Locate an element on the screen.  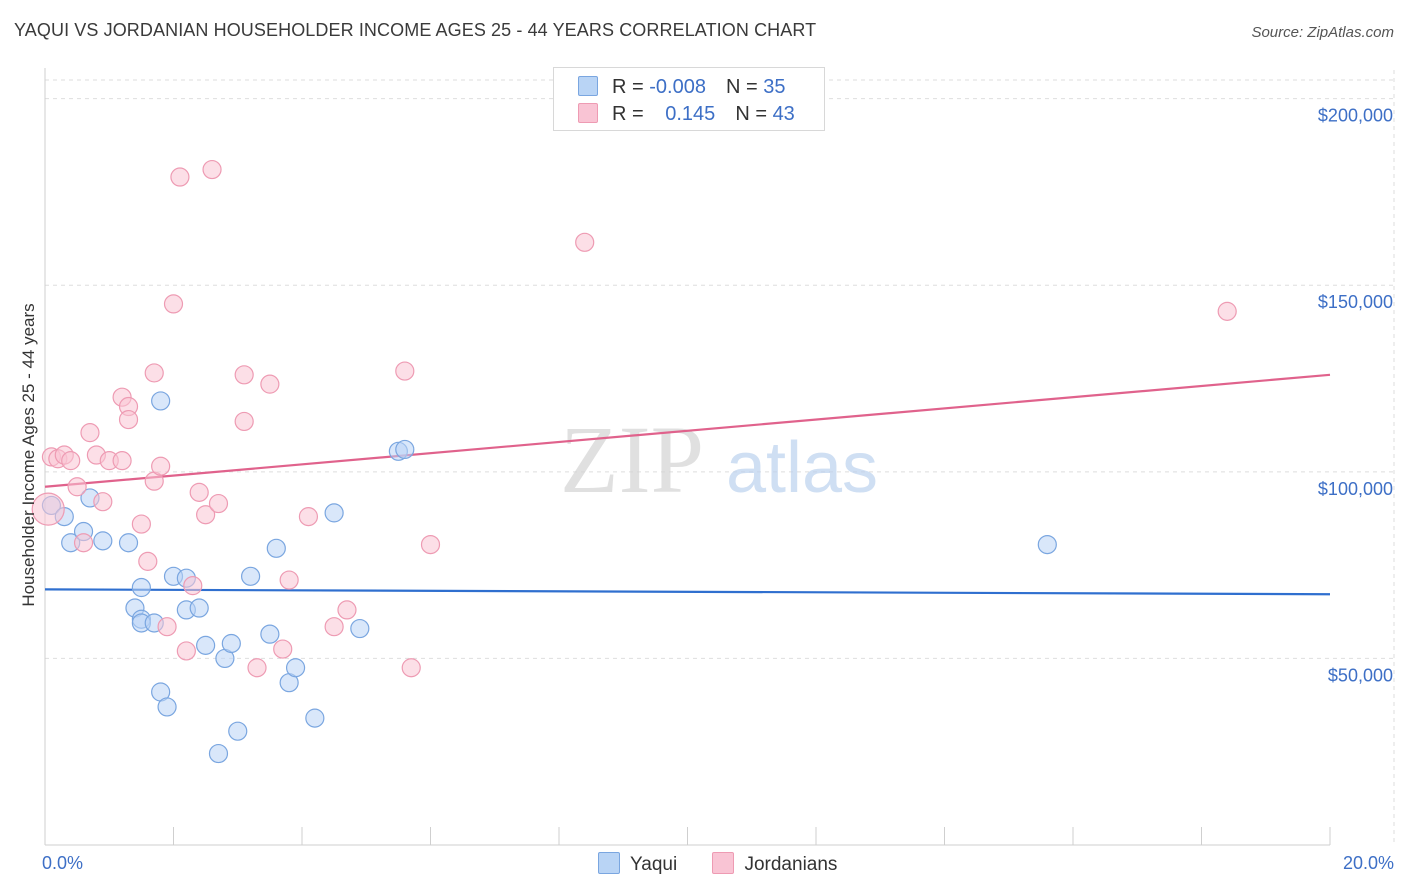
legend-label: Jordanians is located at coordinates (791, 864).